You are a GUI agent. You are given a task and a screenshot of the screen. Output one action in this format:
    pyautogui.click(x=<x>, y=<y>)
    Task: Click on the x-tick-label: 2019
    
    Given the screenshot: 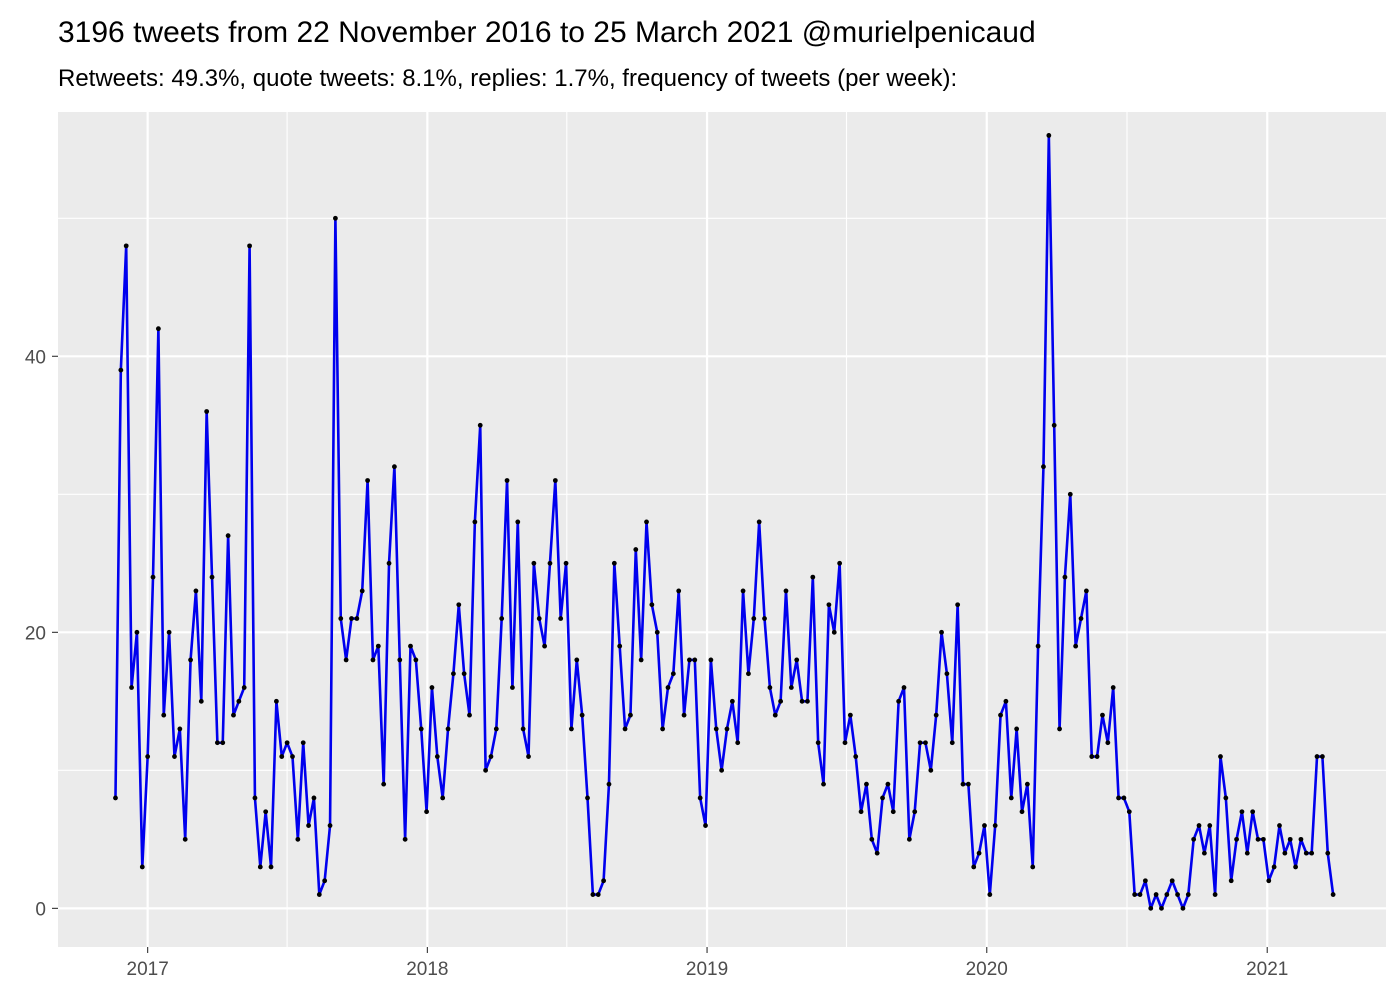 What is the action you would take?
    pyautogui.click(x=707, y=969)
    